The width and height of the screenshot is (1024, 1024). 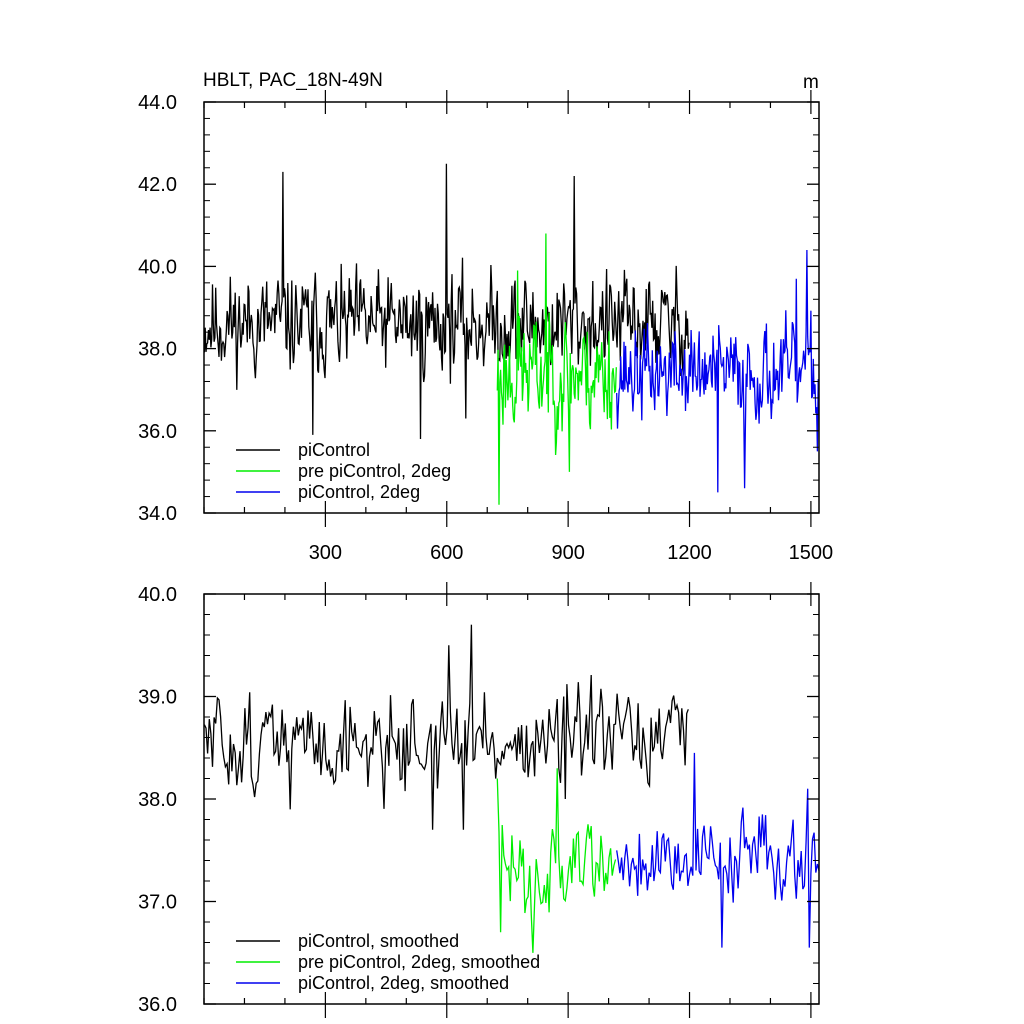 What do you see at coordinates (157, 698) in the screenshot?
I see `y-tick-label: 39.0` at bounding box center [157, 698].